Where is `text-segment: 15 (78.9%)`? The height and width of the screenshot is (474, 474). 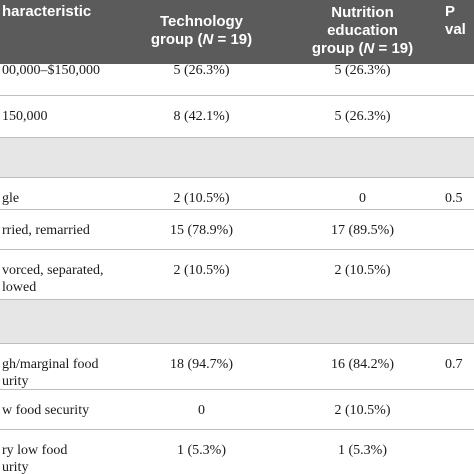 text-segment: 15 (78.9%) is located at coordinates (201, 230).